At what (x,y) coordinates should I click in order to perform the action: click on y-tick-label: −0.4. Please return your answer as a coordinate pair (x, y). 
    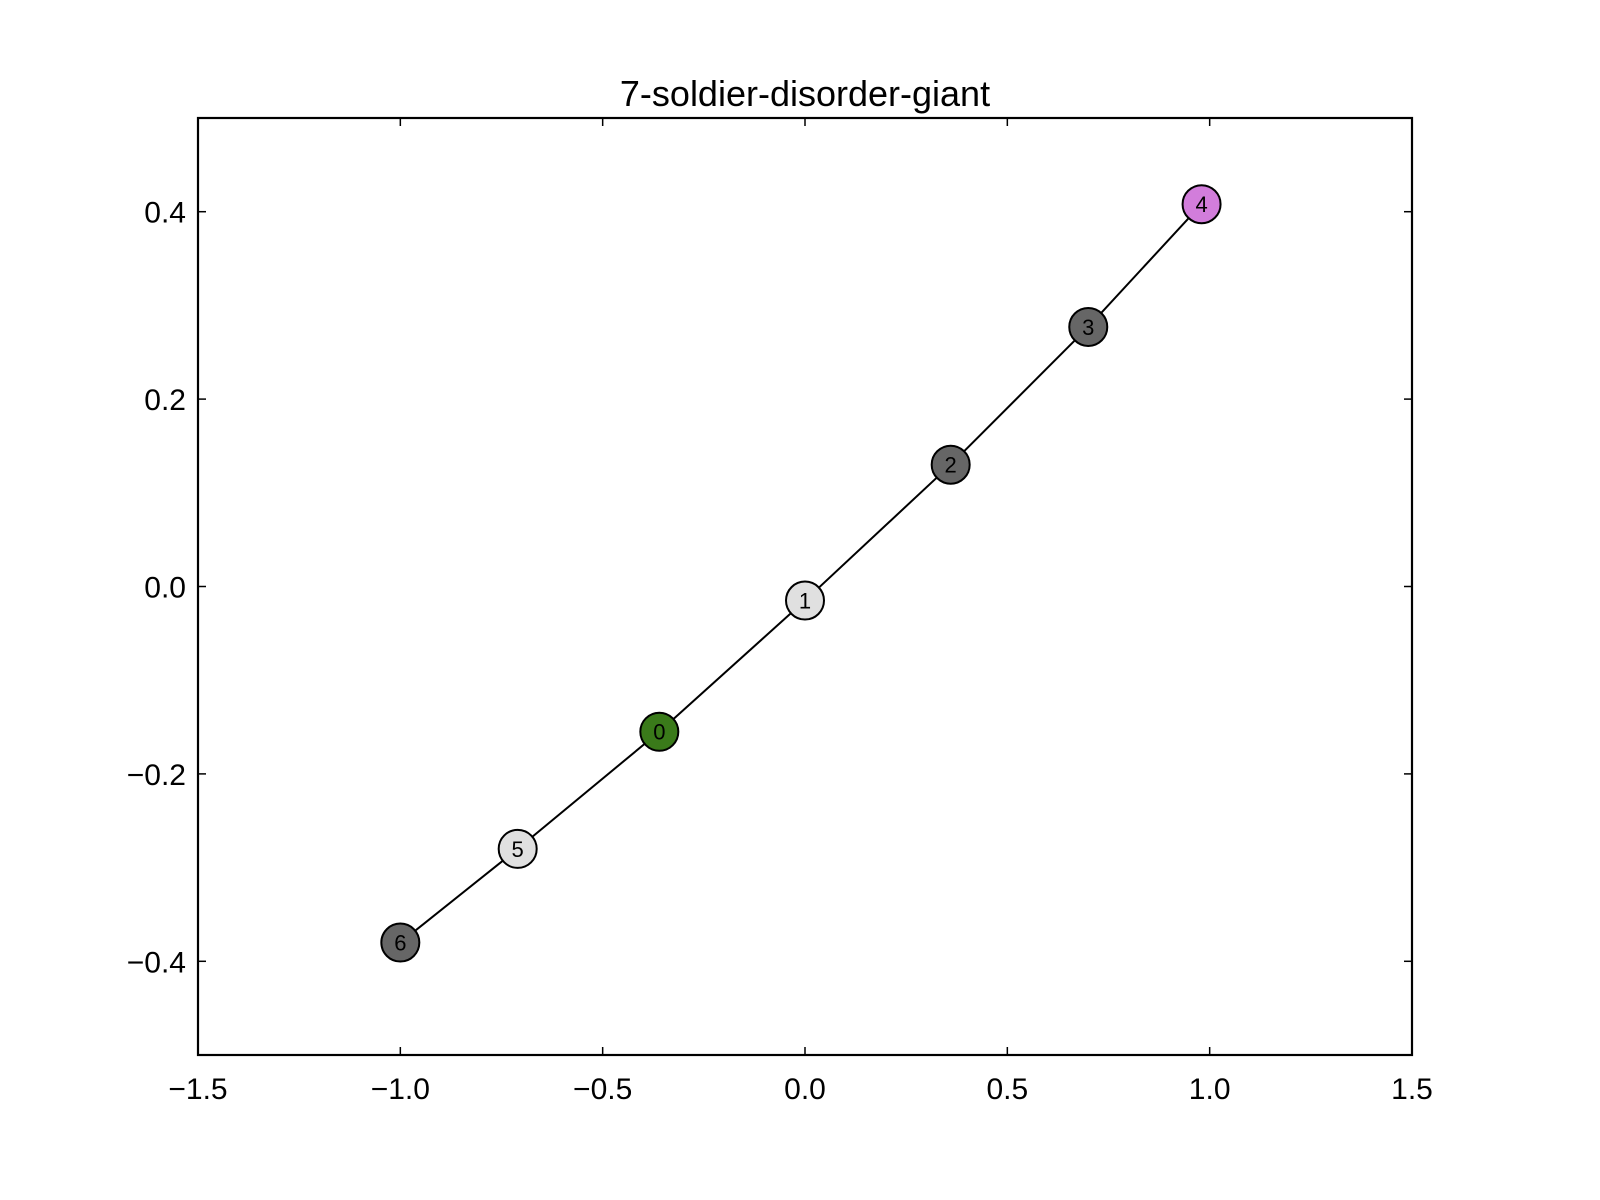
    Looking at the image, I should click on (156, 962).